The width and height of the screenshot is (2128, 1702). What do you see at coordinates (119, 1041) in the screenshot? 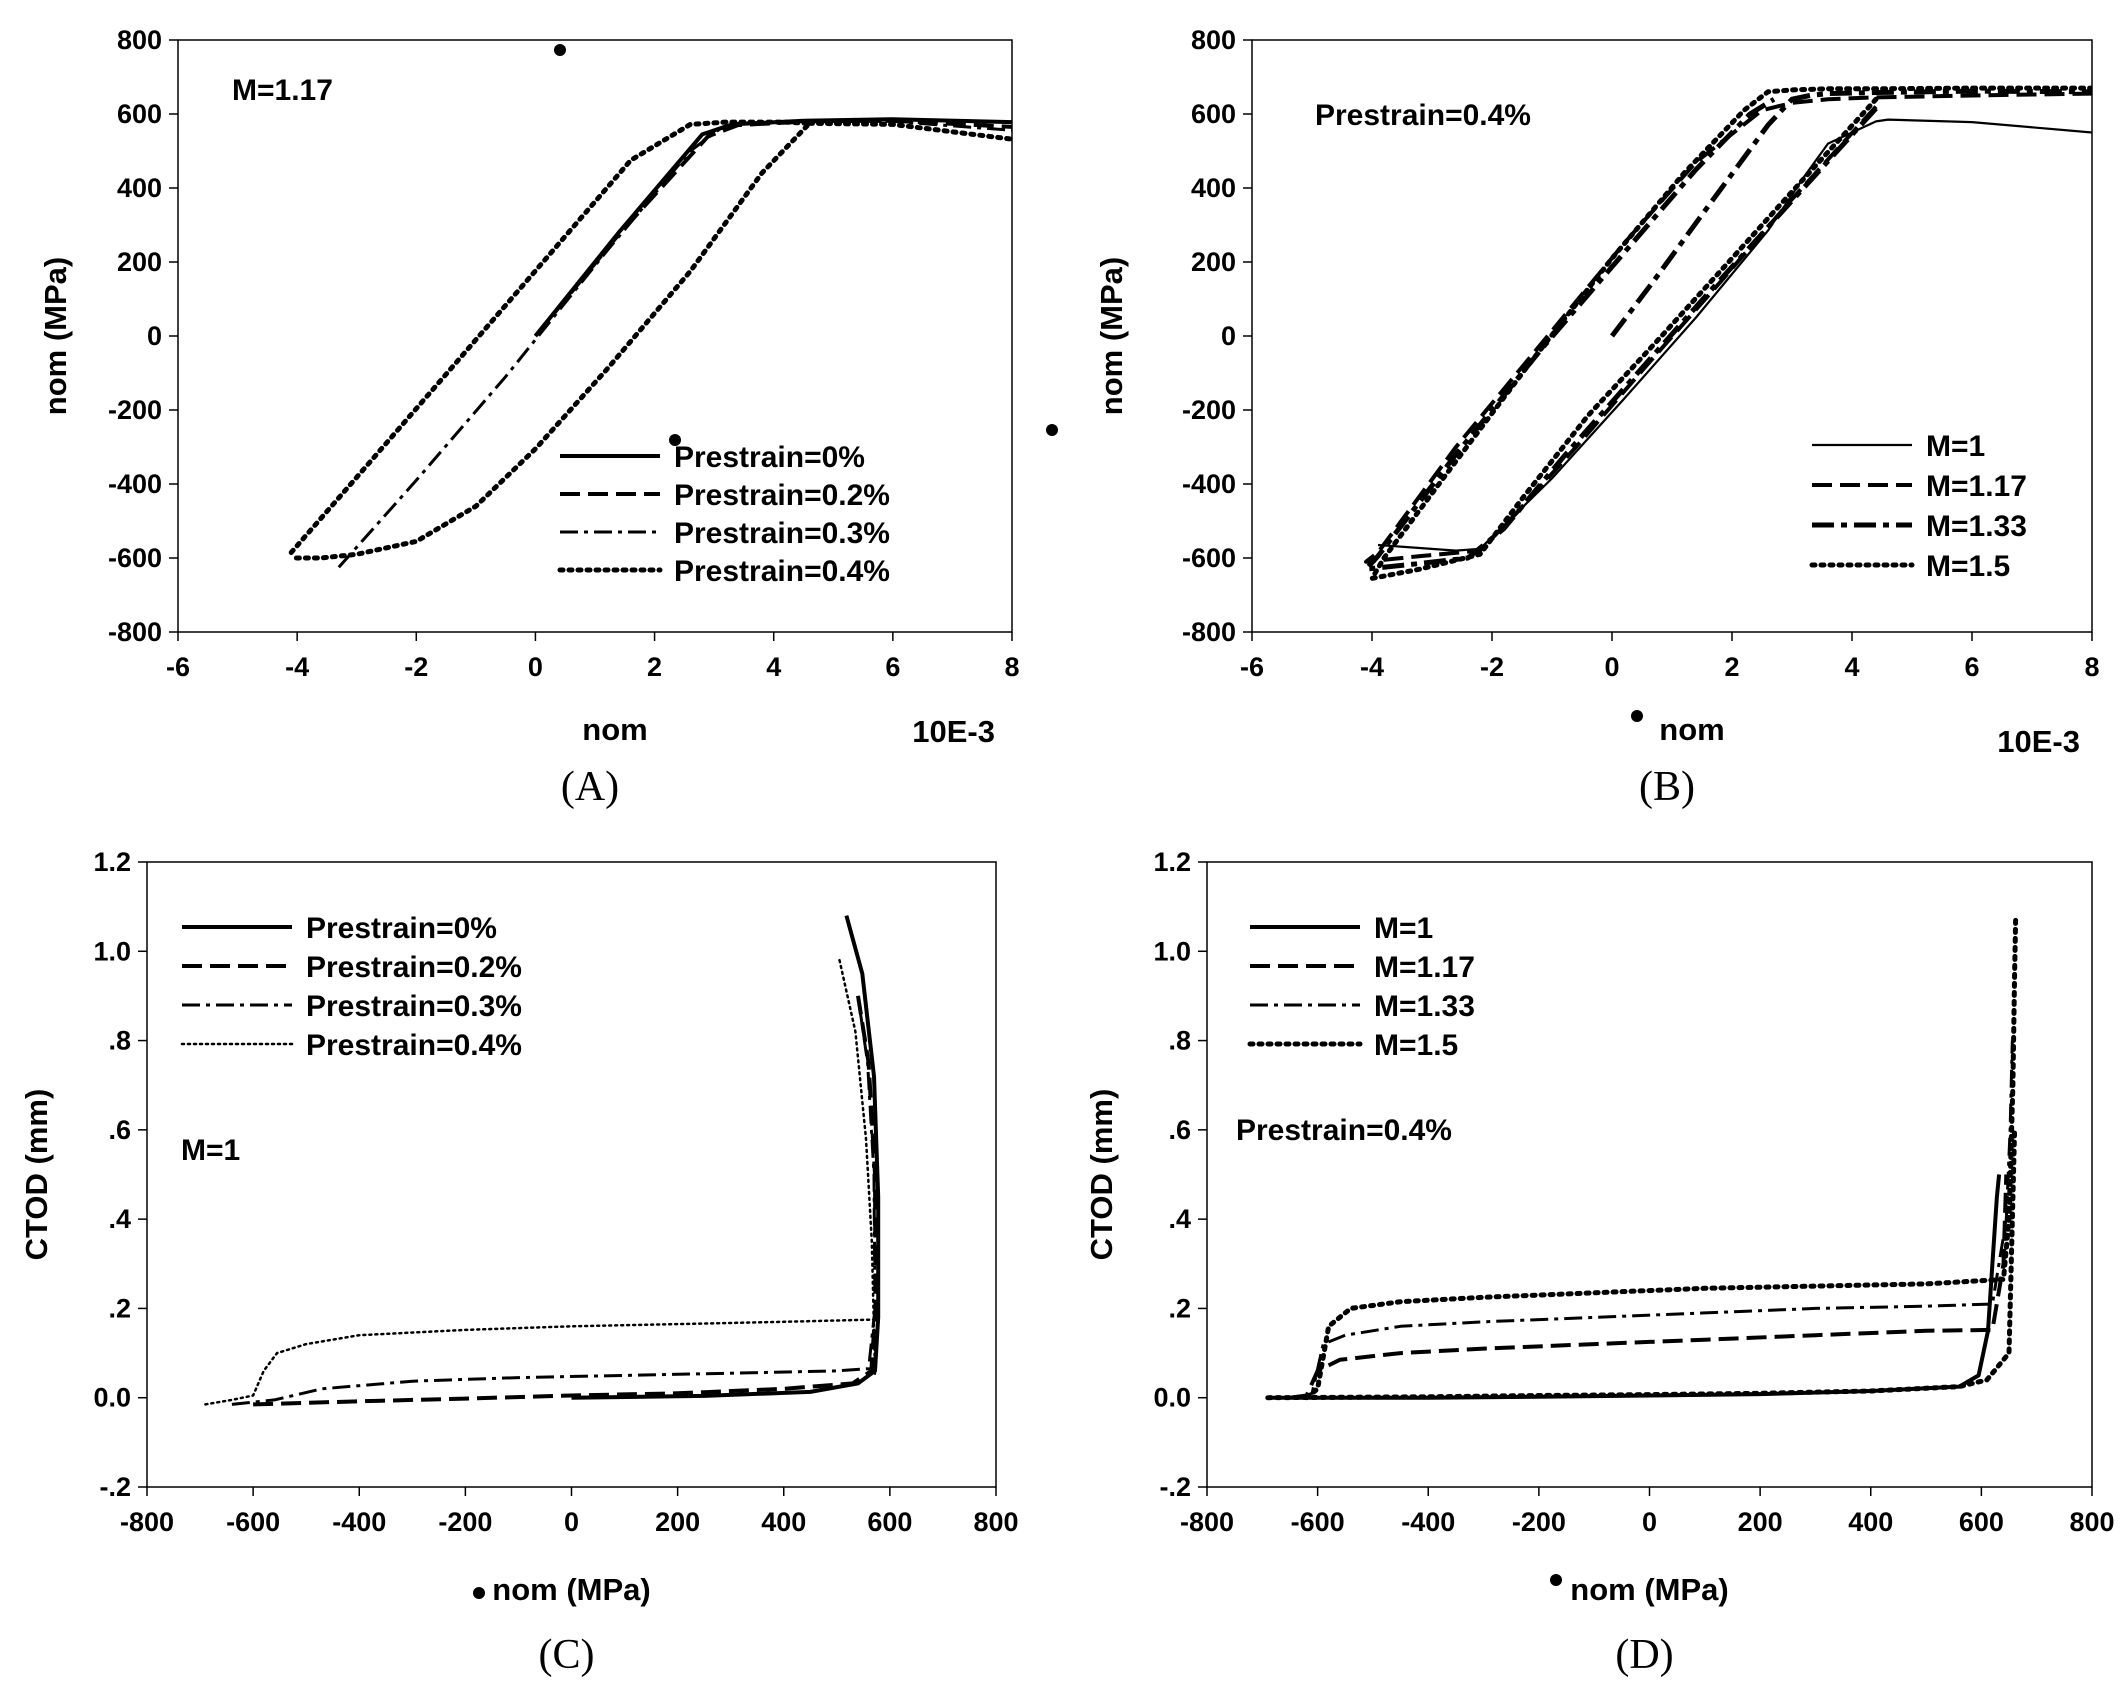
I see `y-tick-label: .8` at bounding box center [119, 1041].